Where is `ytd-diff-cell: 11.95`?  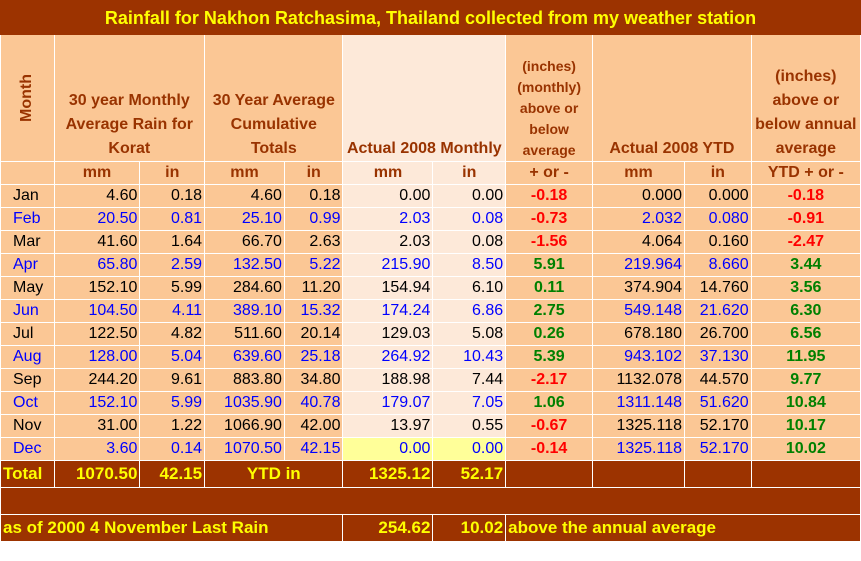 ytd-diff-cell: 11.95 is located at coordinates (805, 357).